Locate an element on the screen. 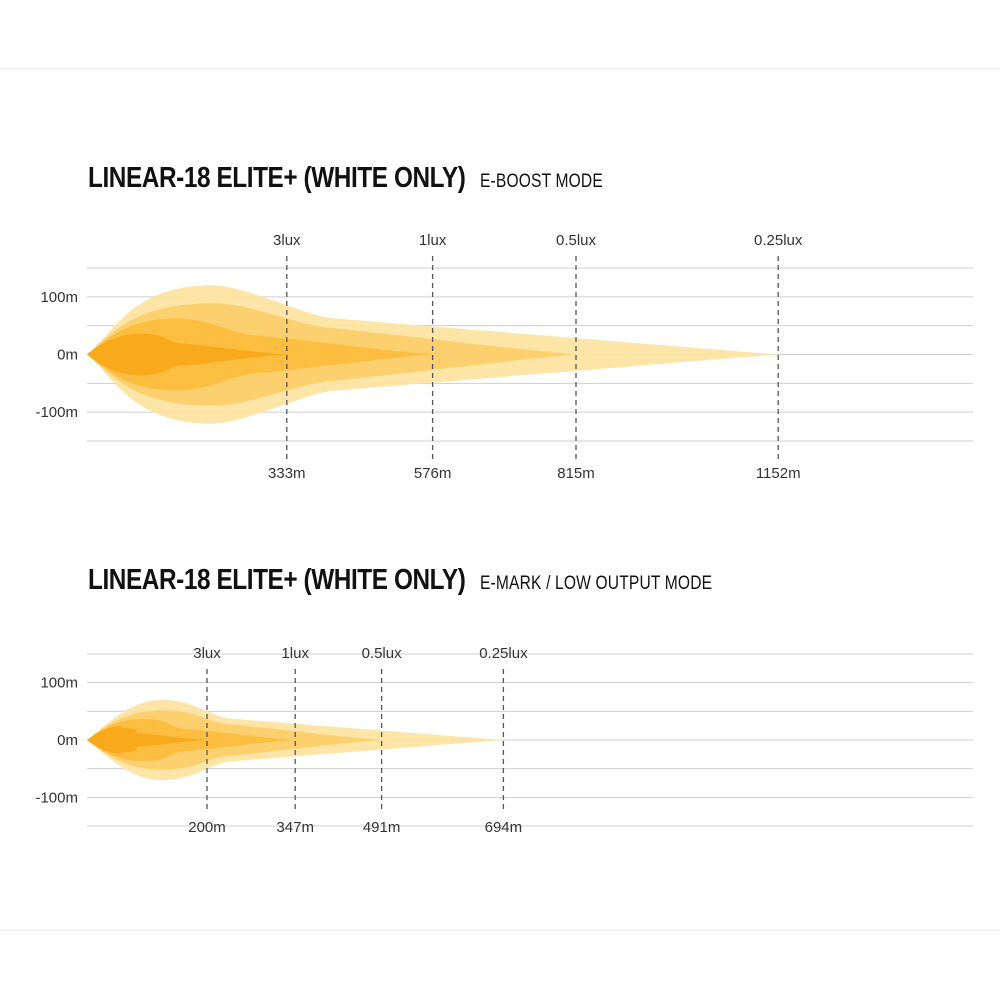 The image size is (1000, 1000). distance-label: 576m is located at coordinates (433, 473).